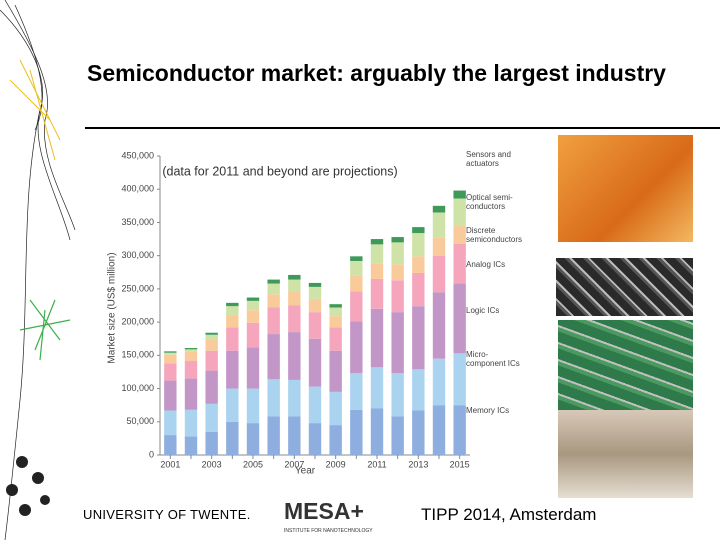 The height and width of the screenshot is (540, 720). I want to click on x-tick-label: 2003, so click(212, 464).